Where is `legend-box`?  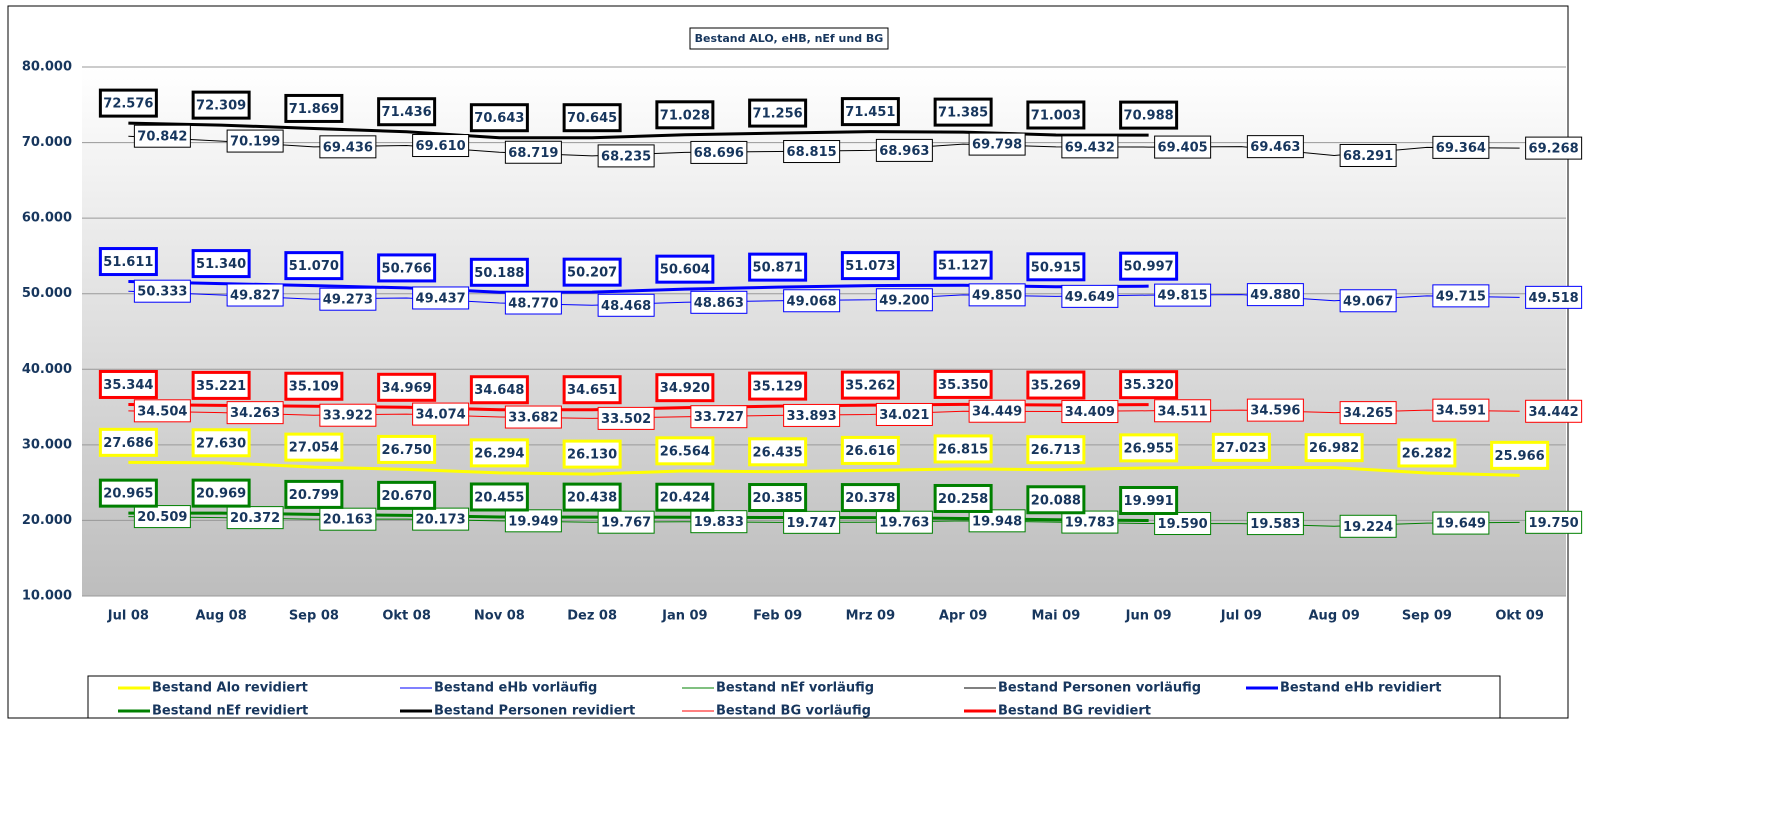 legend-box is located at coordinates (794, 697).